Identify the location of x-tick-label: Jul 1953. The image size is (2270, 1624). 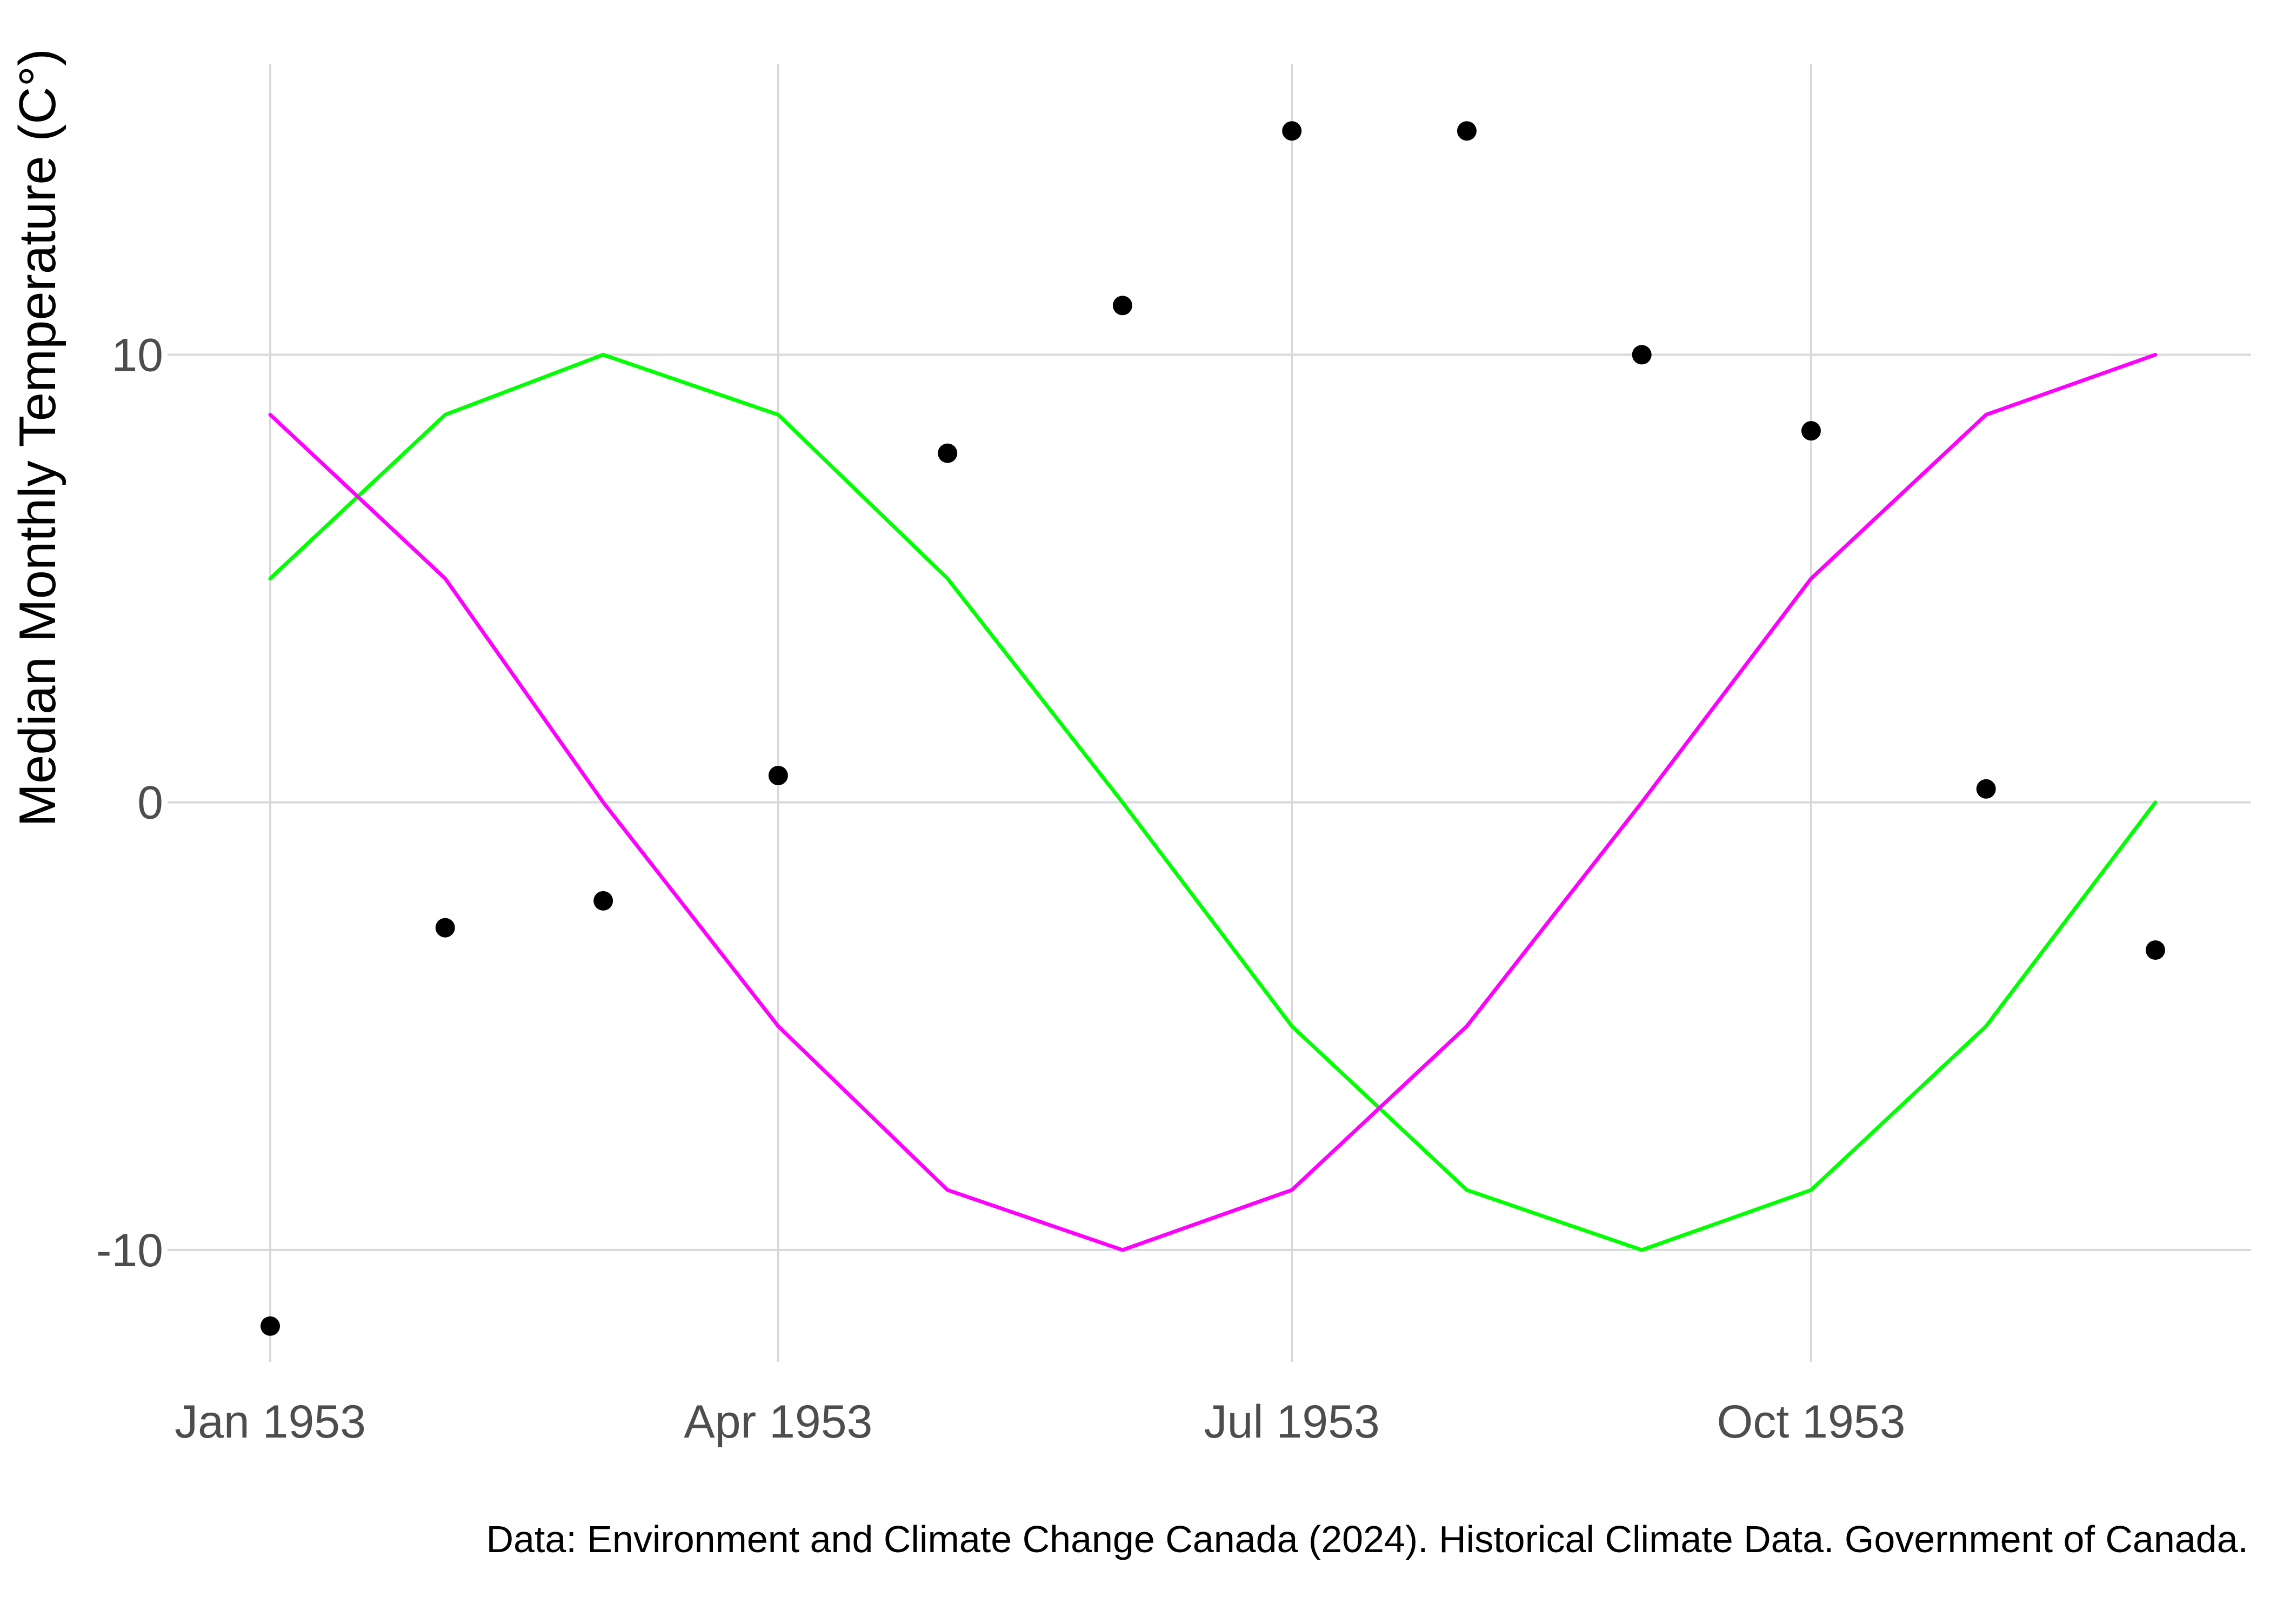
(1292, 1422).